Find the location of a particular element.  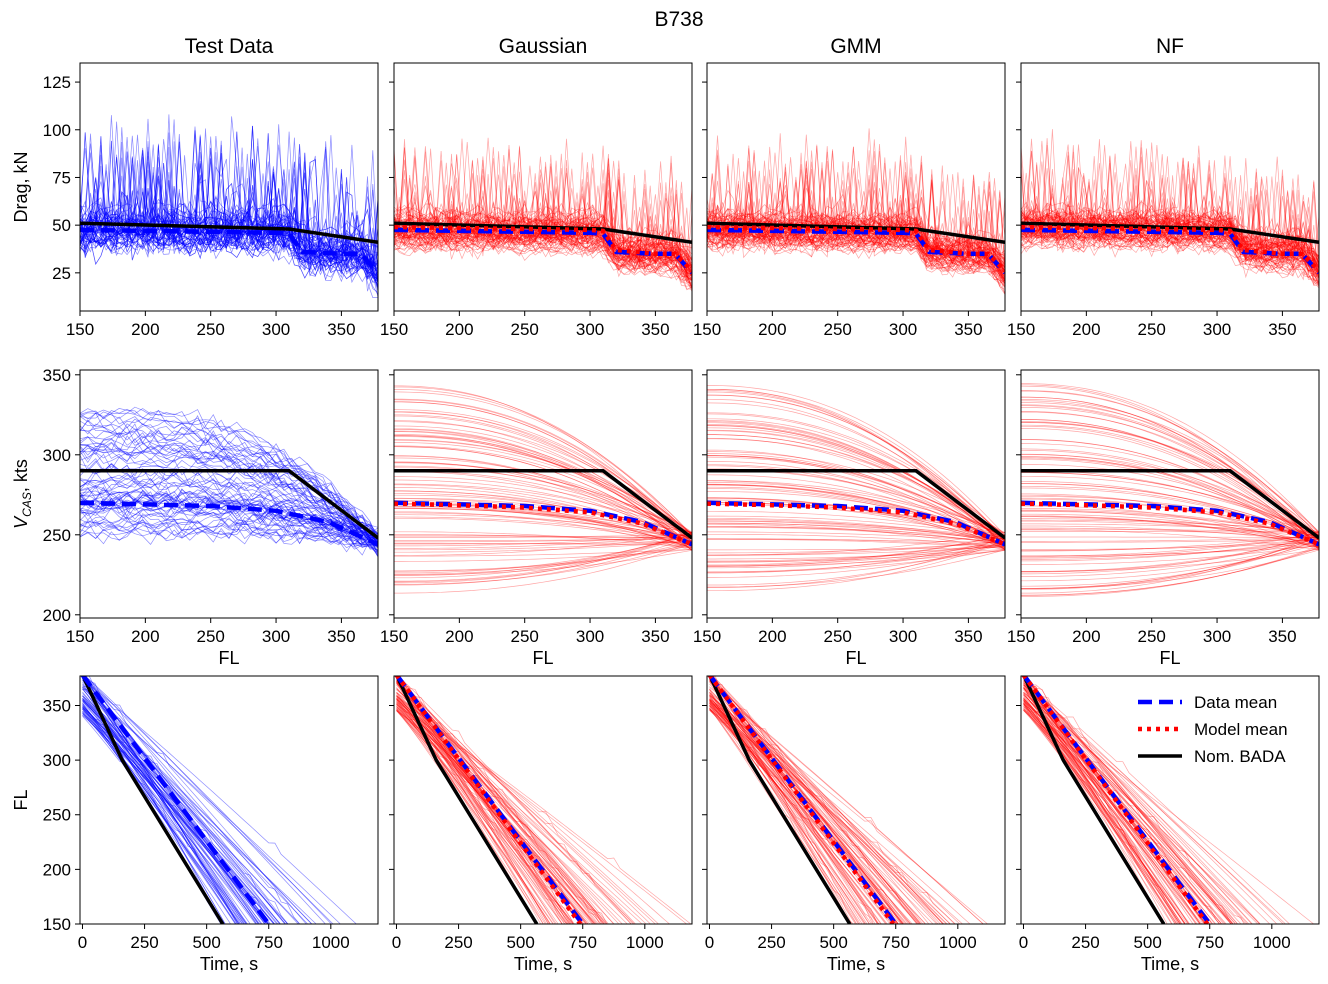

x-tick-label: 500 is located at coordinates (833, 942).